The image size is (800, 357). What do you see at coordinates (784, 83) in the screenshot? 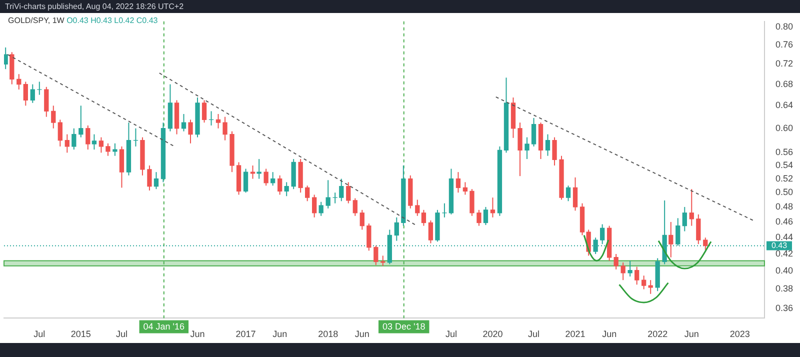
I see `y-tick-label: 0.68` at bounding box center [784, 83].